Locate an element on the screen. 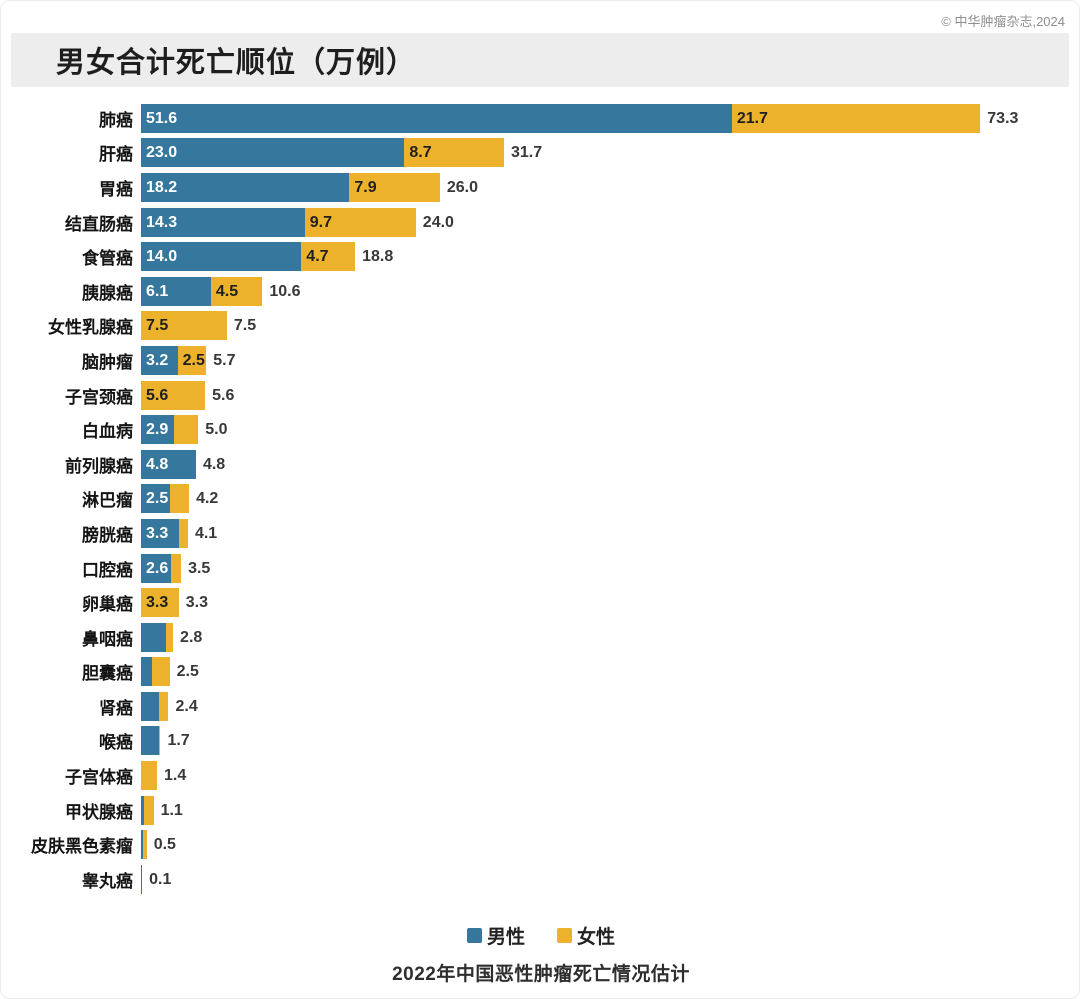 The image size is (1080, 999). category-label: 子宫颈癌 is located at coordinates (99, 397).